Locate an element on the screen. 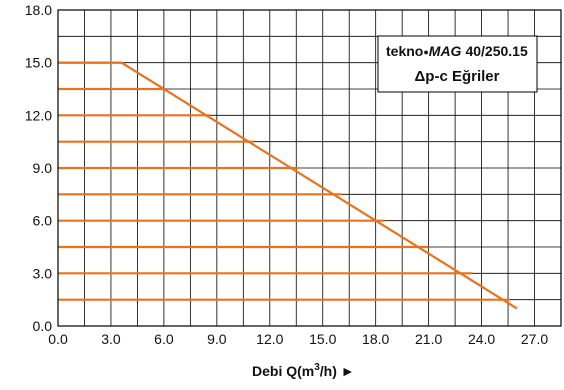 This screenshot has height=390, width=564. x-tick-label: 6.0 is located at coordinates (164, 339).